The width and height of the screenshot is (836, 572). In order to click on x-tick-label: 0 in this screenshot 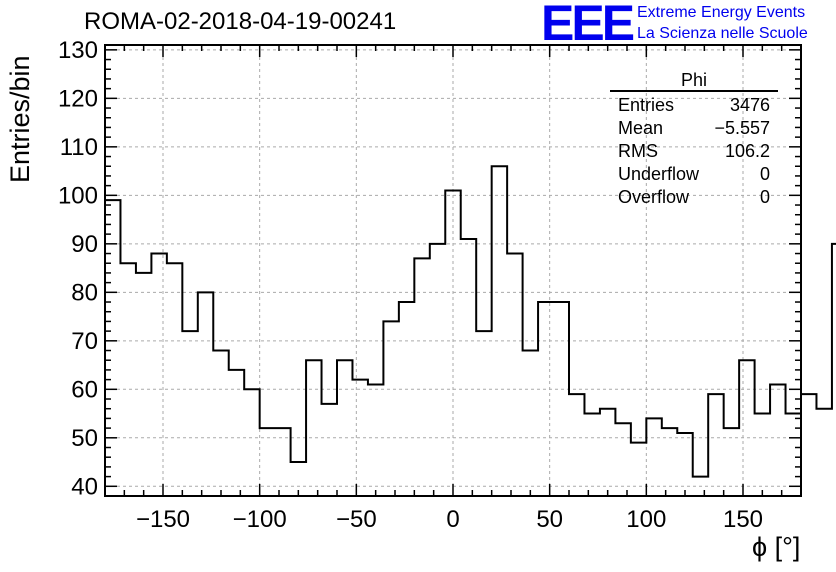, I will do `click(452, 519)`.